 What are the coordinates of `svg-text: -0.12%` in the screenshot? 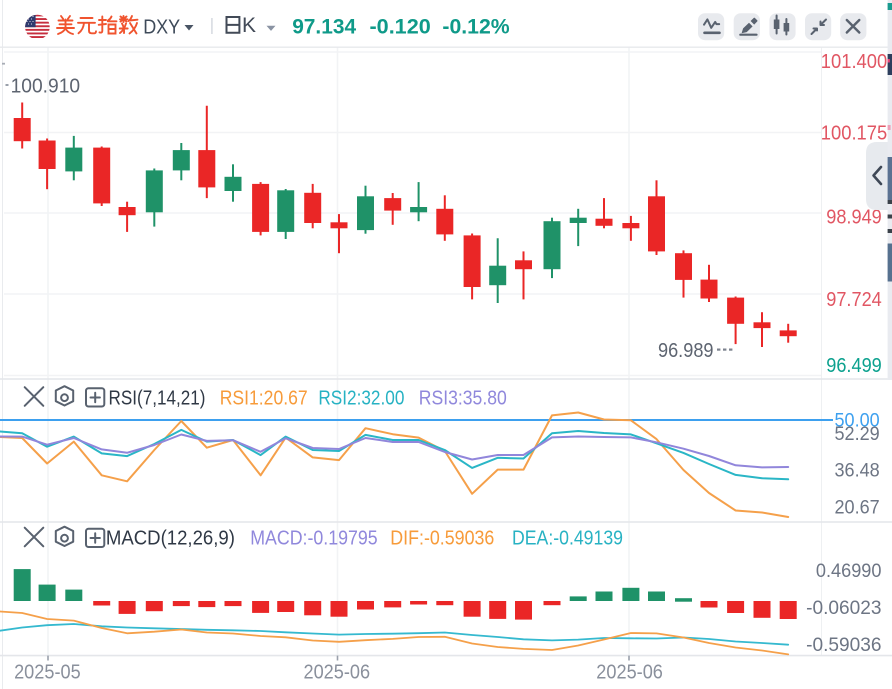 It's located at (476, 27).